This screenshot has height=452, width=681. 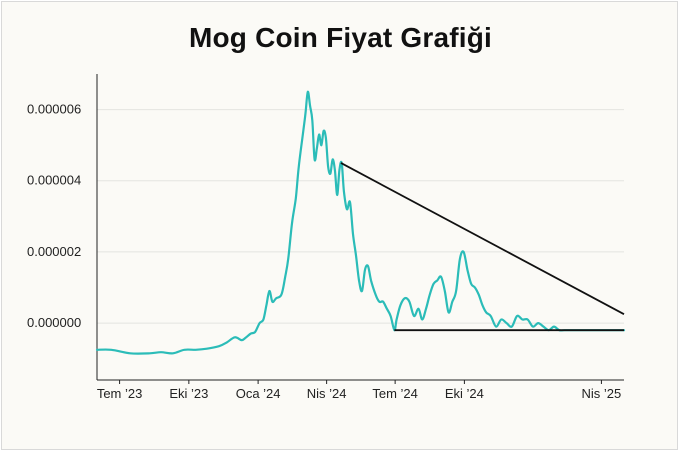 What do you see at coordinates (54, 322) in the screenshot?
I see `y-tick-label: 0.000000` at bounding box center [54, 322].